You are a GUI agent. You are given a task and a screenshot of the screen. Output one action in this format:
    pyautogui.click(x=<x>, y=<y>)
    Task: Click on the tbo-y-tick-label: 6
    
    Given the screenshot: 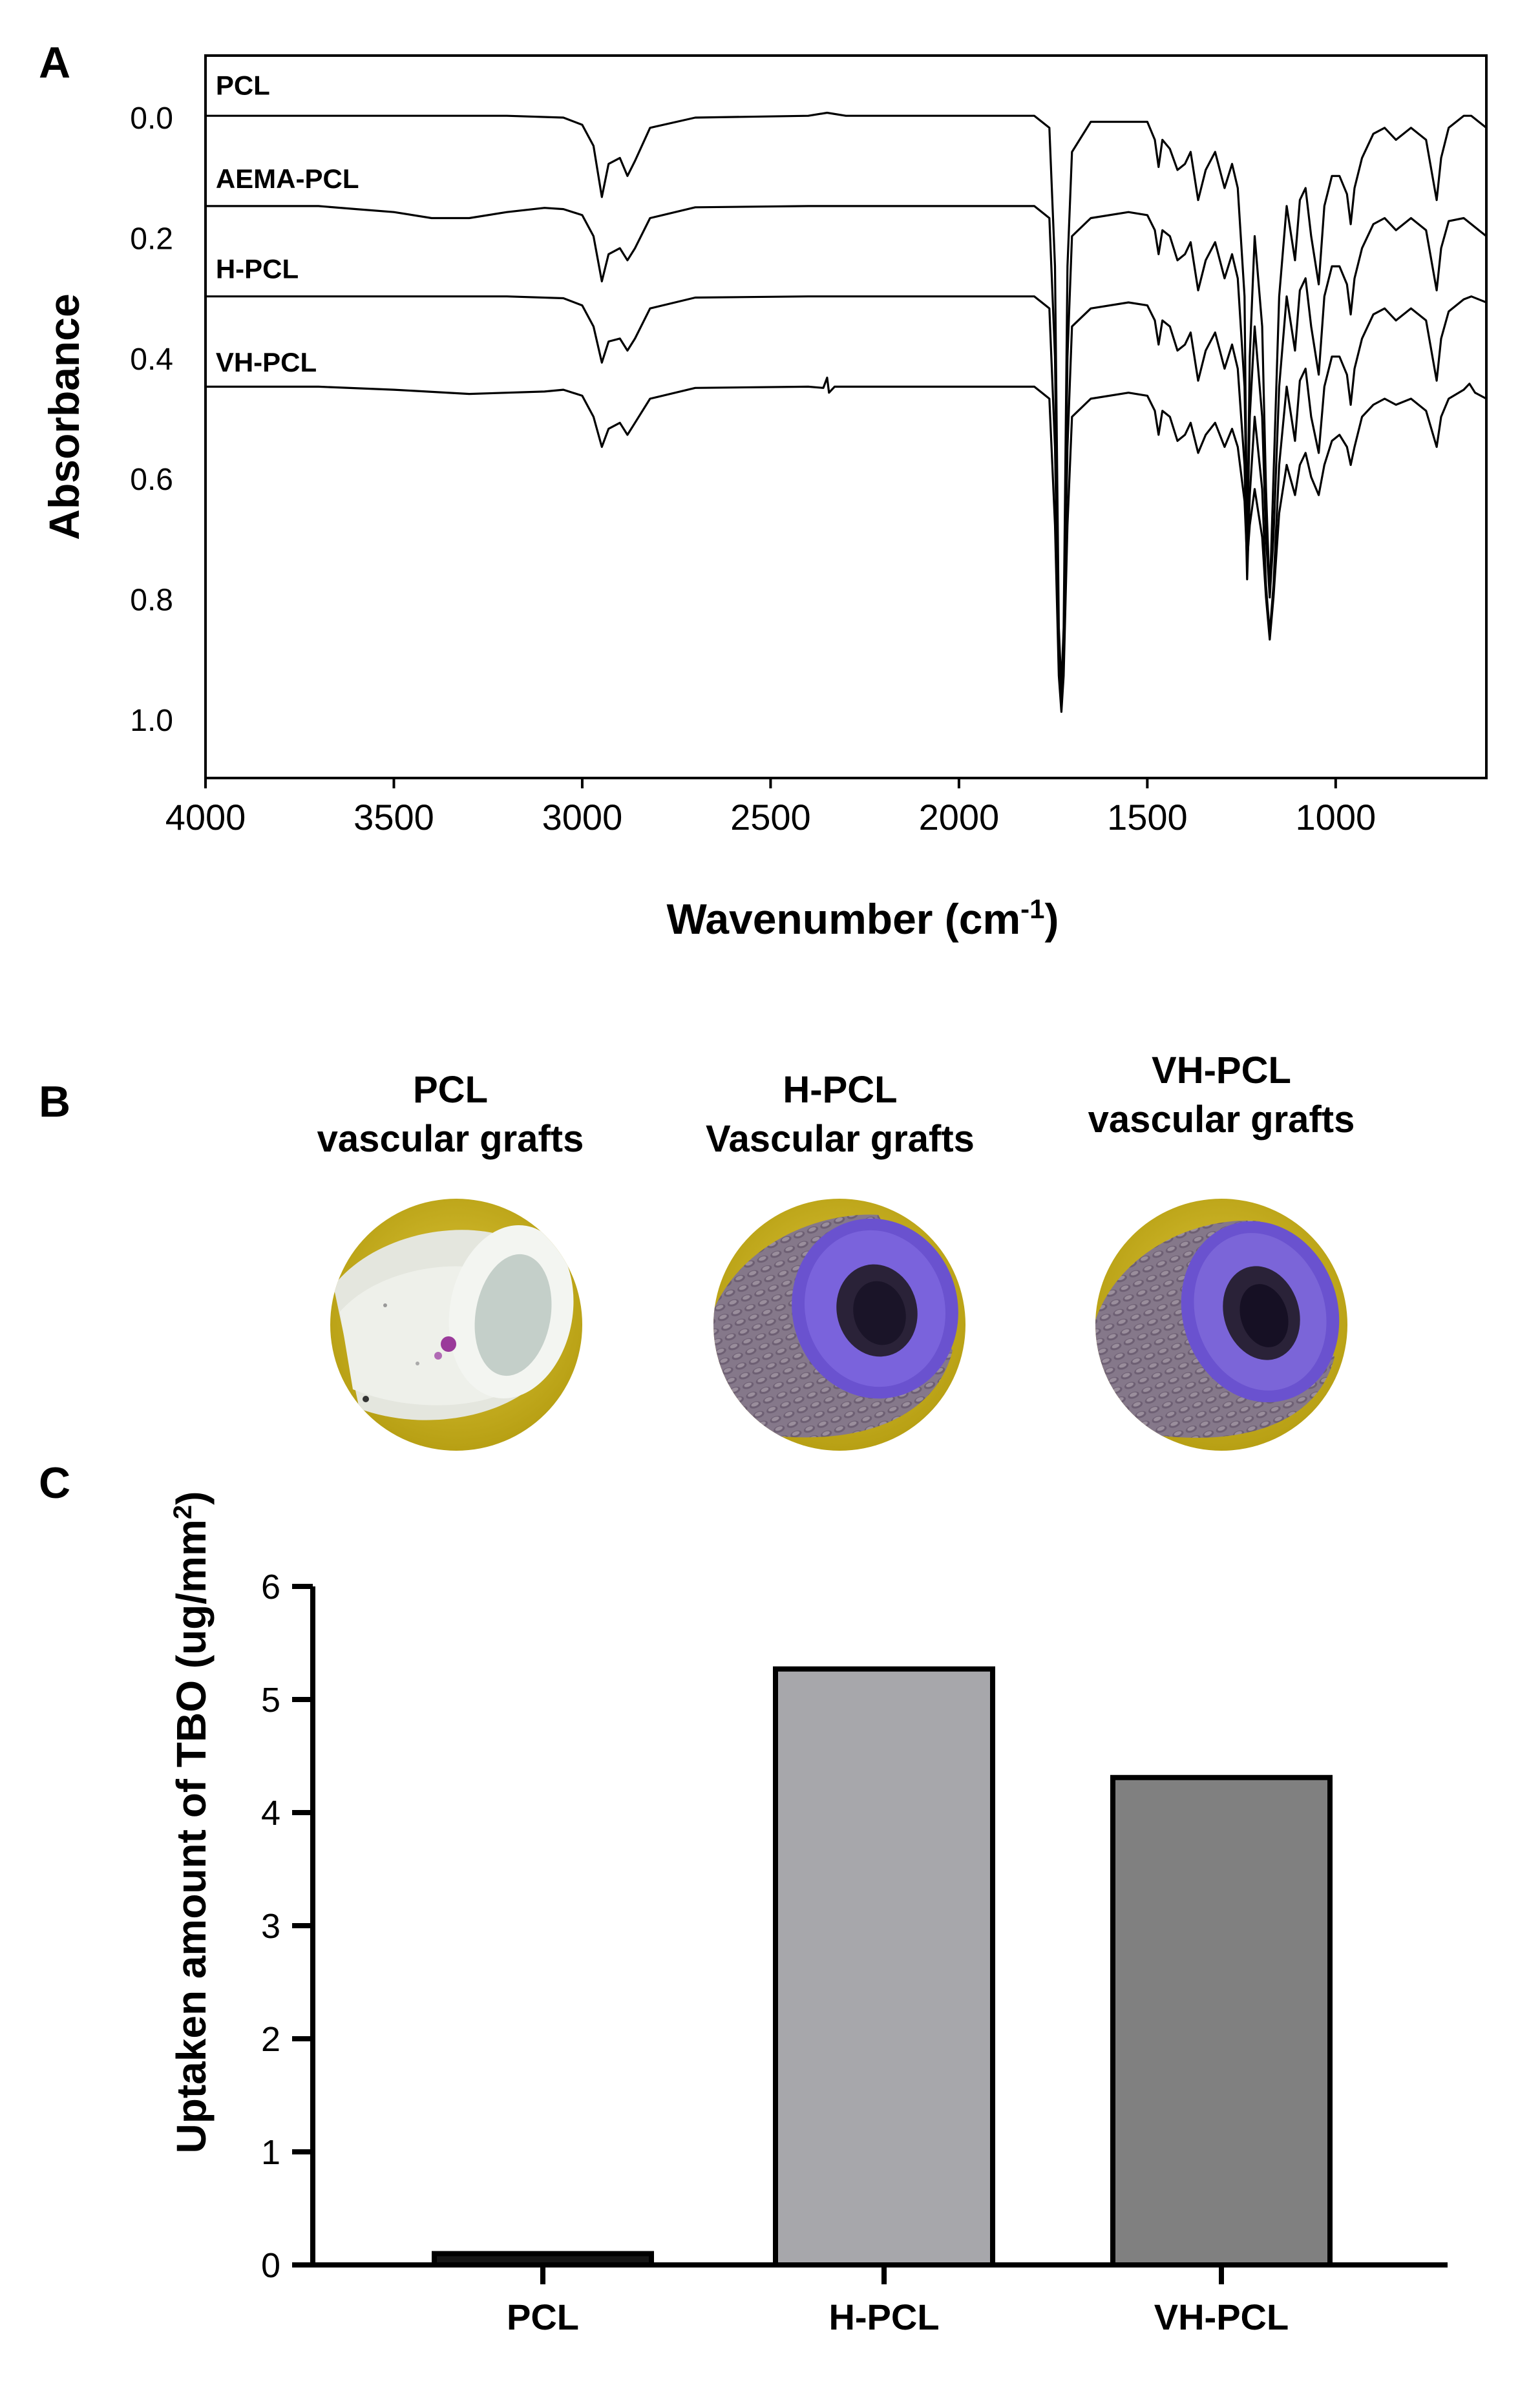 What is the action you would take?
    pyautogui.click(x=270, y=1587)
    